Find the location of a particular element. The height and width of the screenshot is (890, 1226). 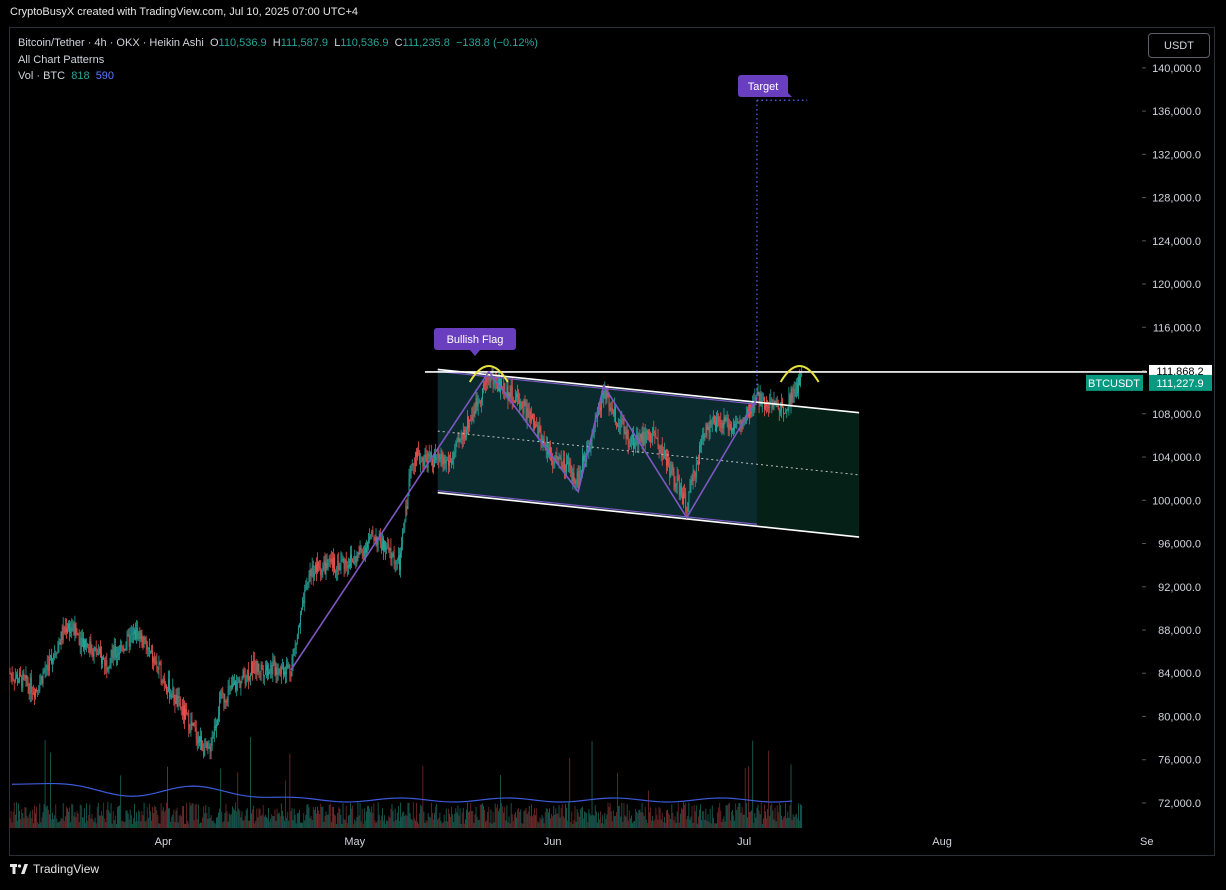

y-tick-label: 132,000.0 is located at coordinates (1176, 155).